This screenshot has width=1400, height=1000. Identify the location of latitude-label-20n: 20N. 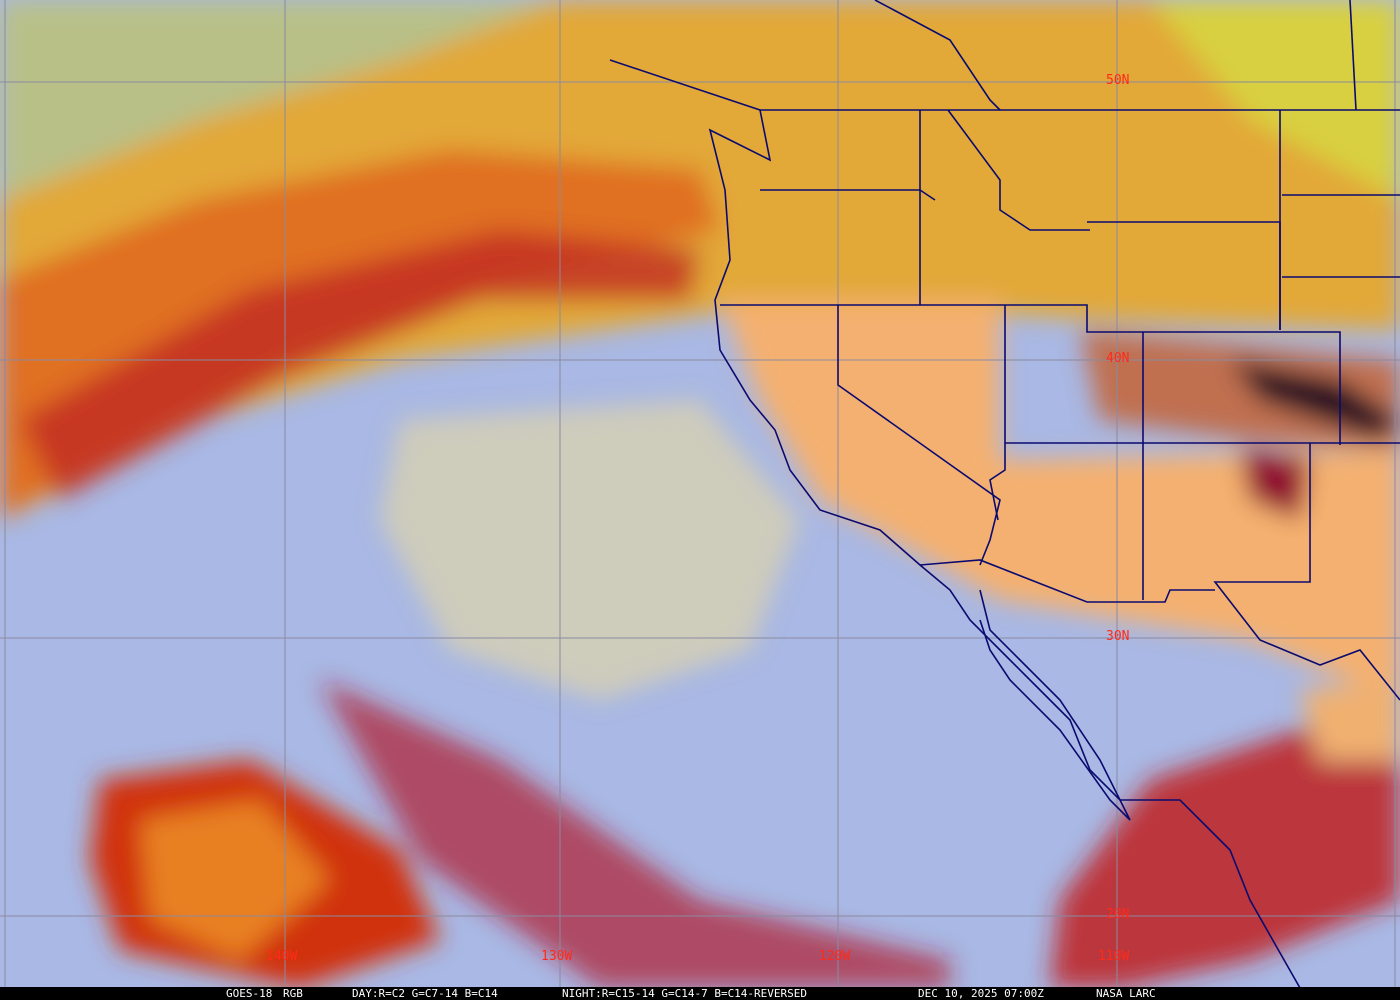
(1118, 914).